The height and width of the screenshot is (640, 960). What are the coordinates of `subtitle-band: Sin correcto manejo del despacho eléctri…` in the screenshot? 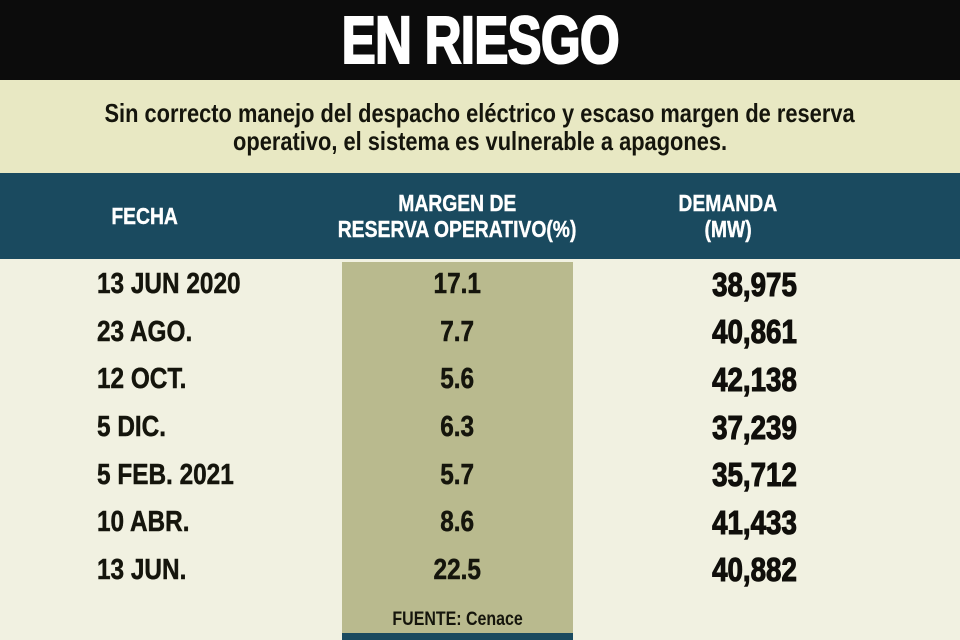 It's located at (480, 126).